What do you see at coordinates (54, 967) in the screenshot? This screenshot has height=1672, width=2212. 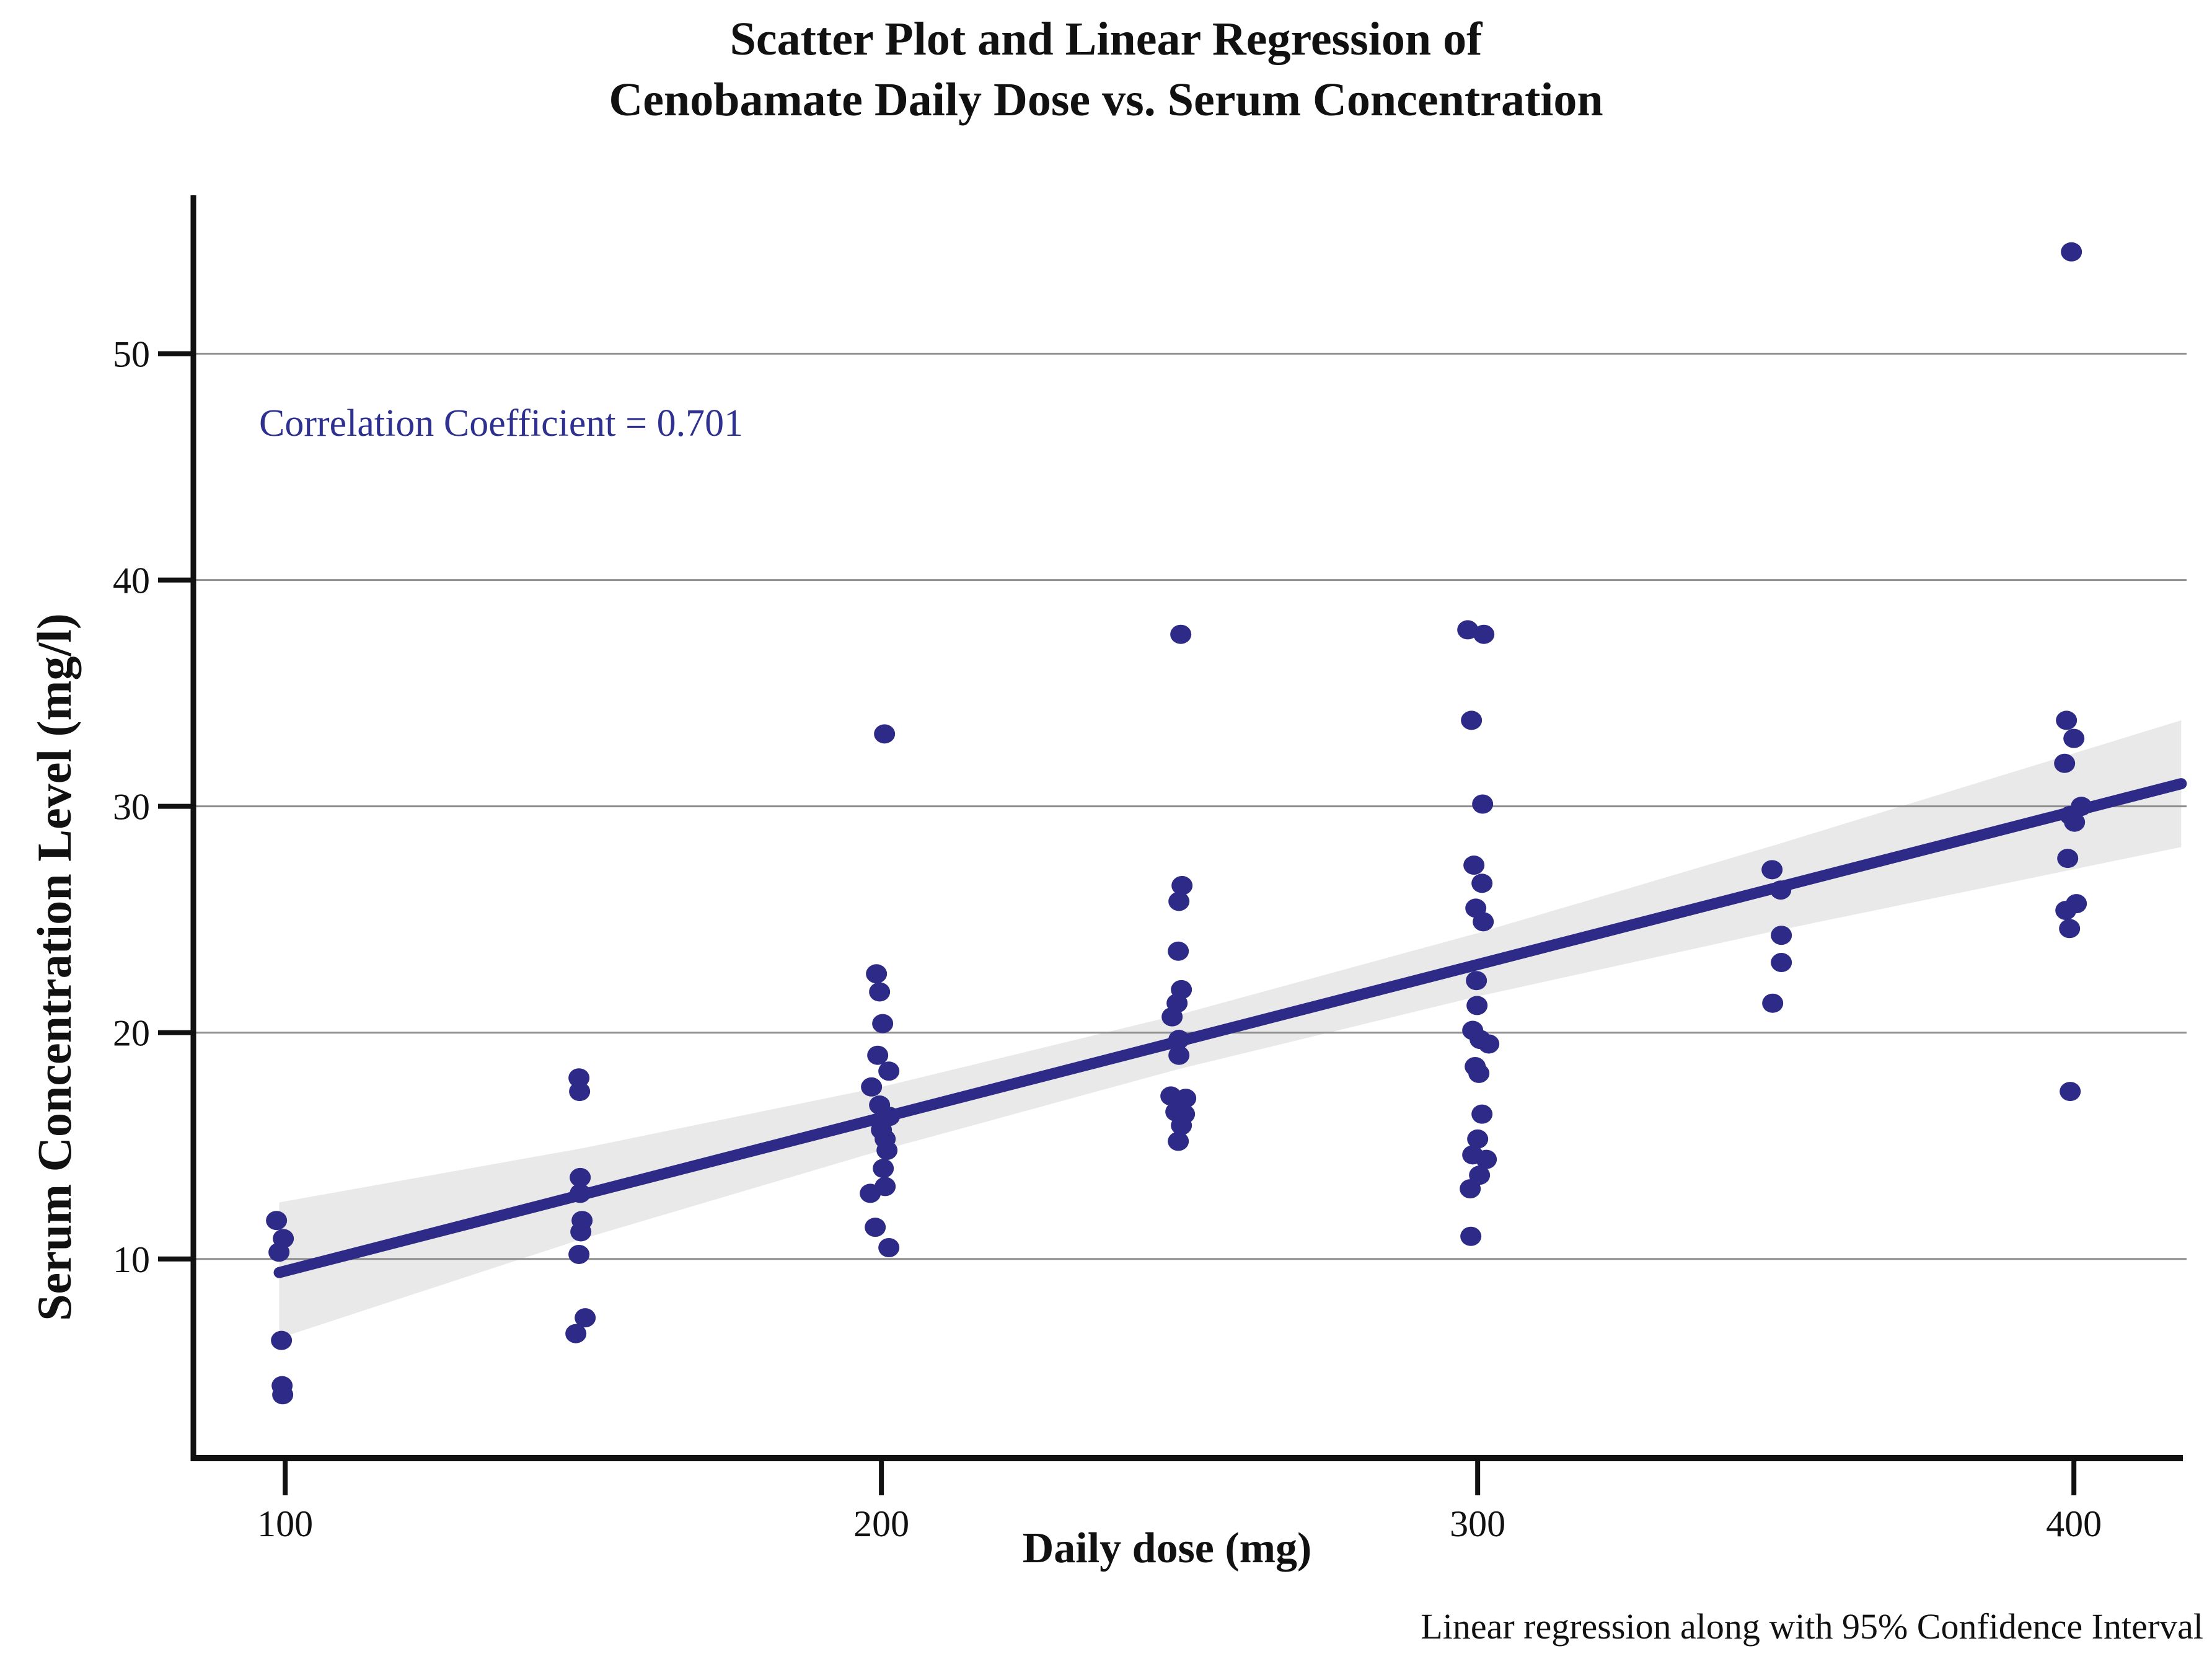 I see `y-axis-label: Serum Concentration Level (mg/l)` at bounding box center [54, 967].